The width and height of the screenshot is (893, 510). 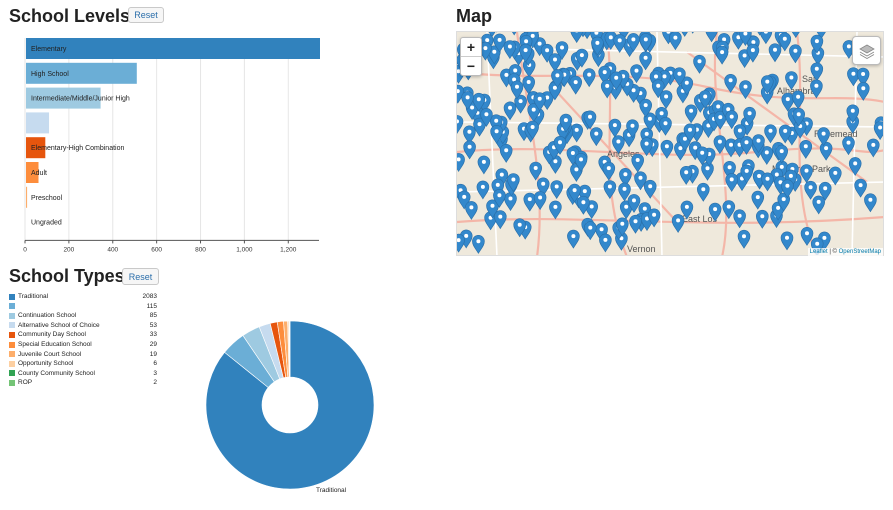 I want to click on legend-count: 33, so click(x=142, y=334).